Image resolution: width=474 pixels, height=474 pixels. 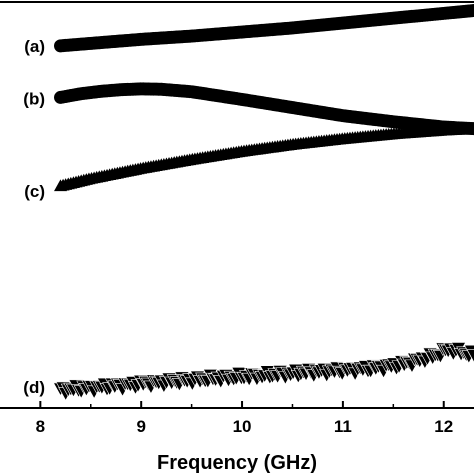 What do you see at coordinates (40, 426) in the screenshot?
I see `x-tick-label-8: 8` at bounding box center [40, 426].